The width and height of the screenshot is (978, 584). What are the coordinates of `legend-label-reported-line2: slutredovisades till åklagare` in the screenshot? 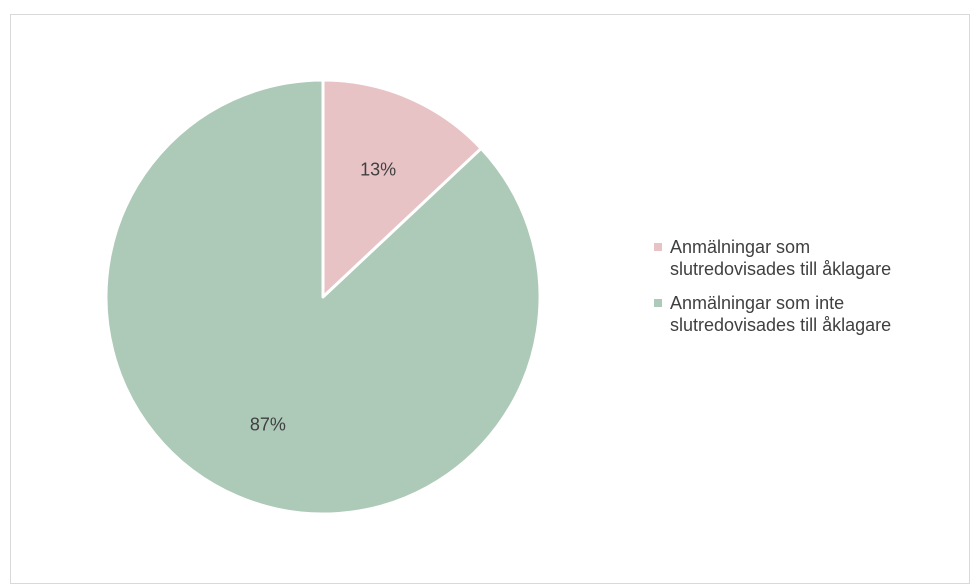 It's located at (781, 269).